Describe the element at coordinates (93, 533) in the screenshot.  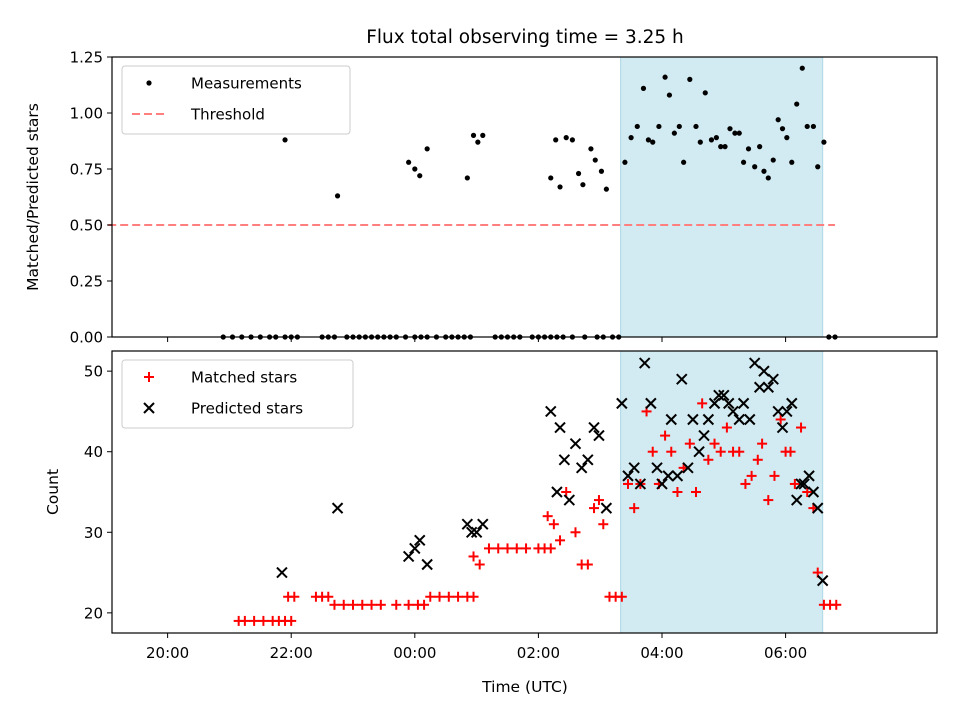
I see `y-tick-label: 30` at that location.